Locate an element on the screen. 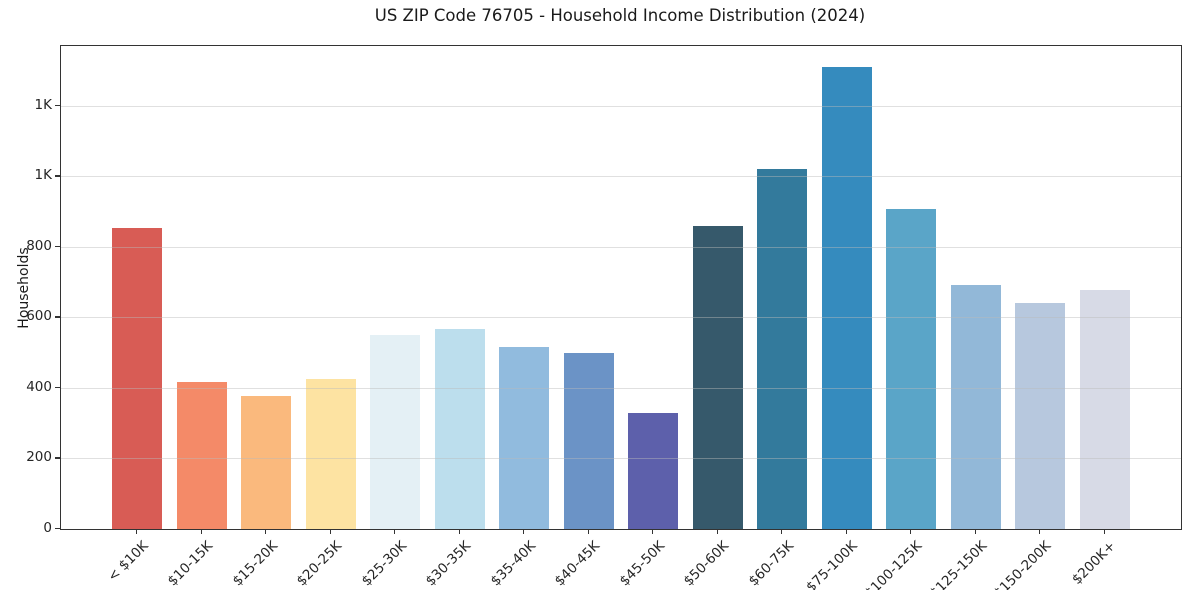 This screenshot has width=1189, height=590. x-tick-label: $45-50K is located at coordinates (642, 564).